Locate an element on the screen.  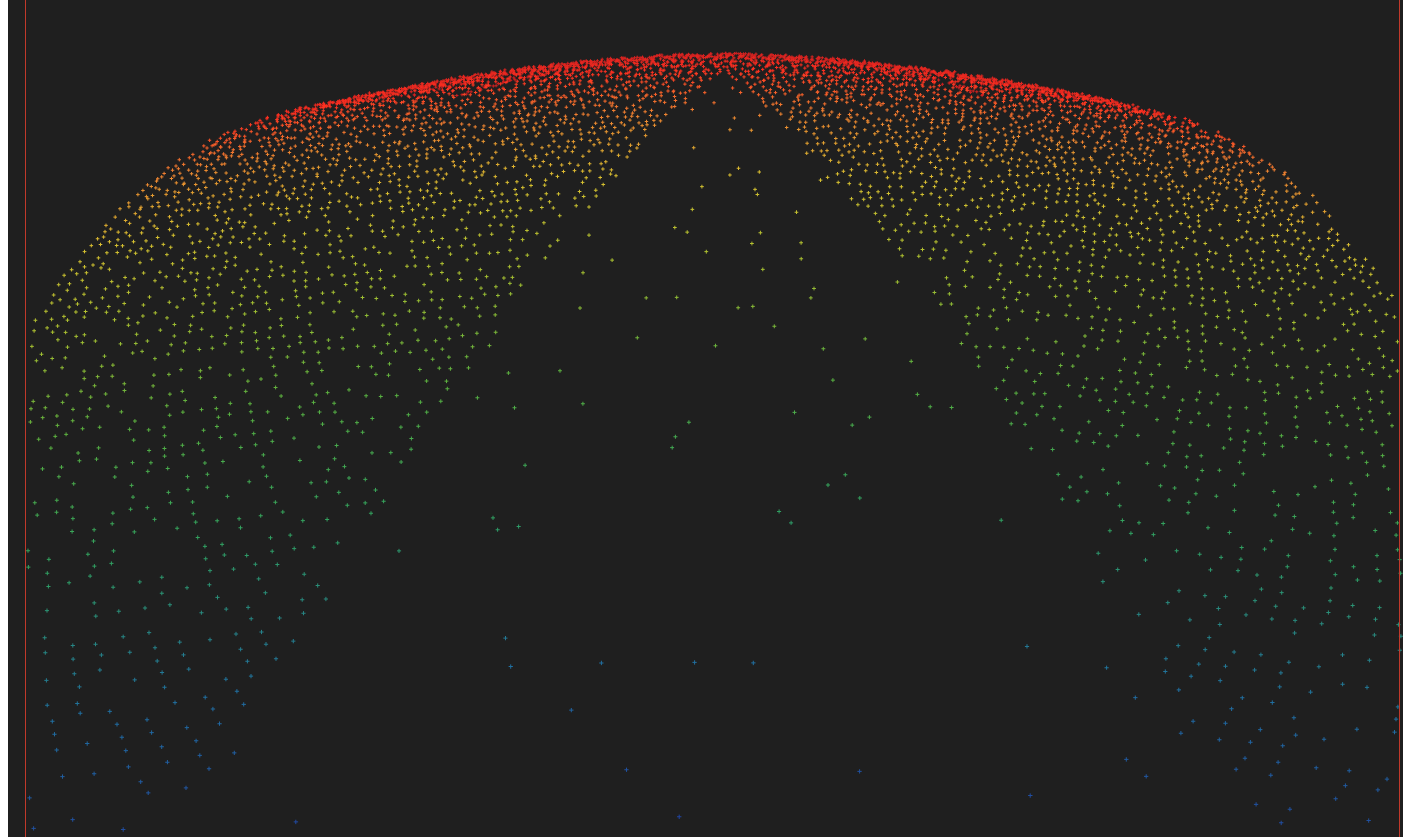
left-edge-guide-line is located at coordinates (25, 418).